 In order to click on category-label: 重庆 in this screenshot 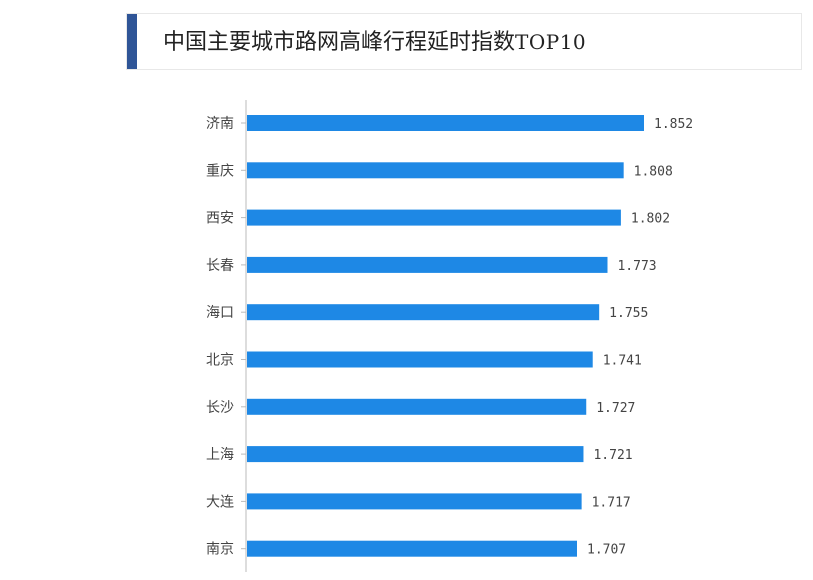, I will do `click(220, 171)`.